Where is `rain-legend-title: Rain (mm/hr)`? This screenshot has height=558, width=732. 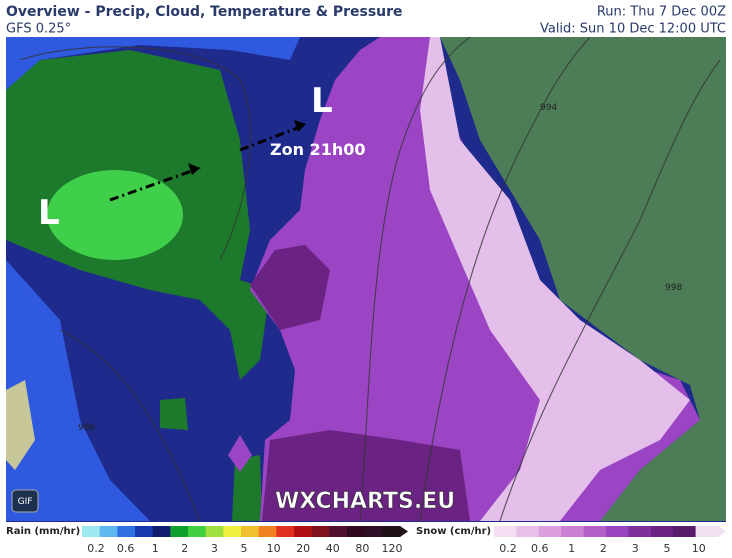
rain-legend-title: Rain (mm/hr) is located at coordinates (43, 531).